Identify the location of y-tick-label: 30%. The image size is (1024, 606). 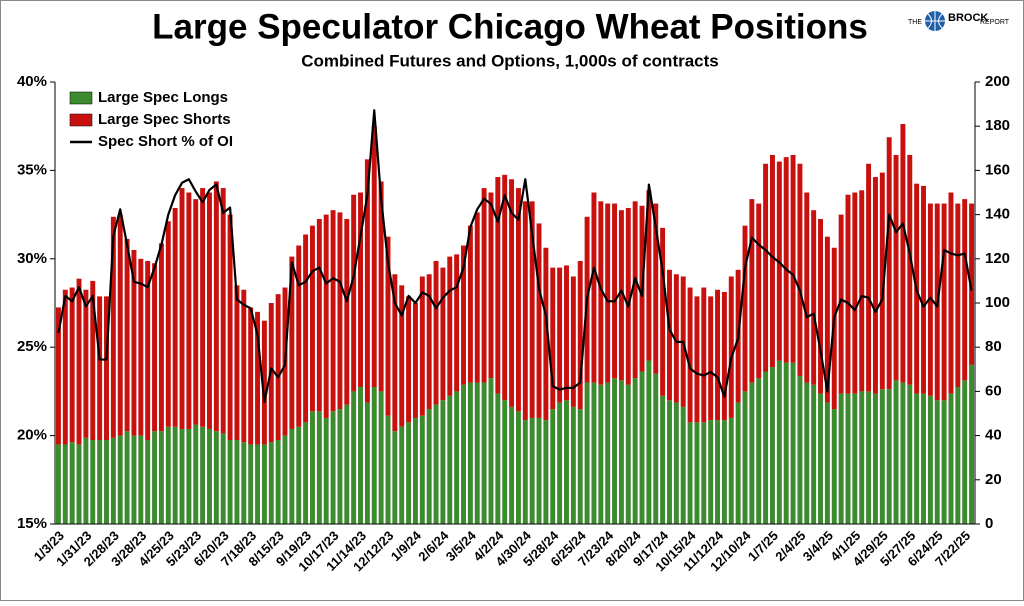
(32, 258).